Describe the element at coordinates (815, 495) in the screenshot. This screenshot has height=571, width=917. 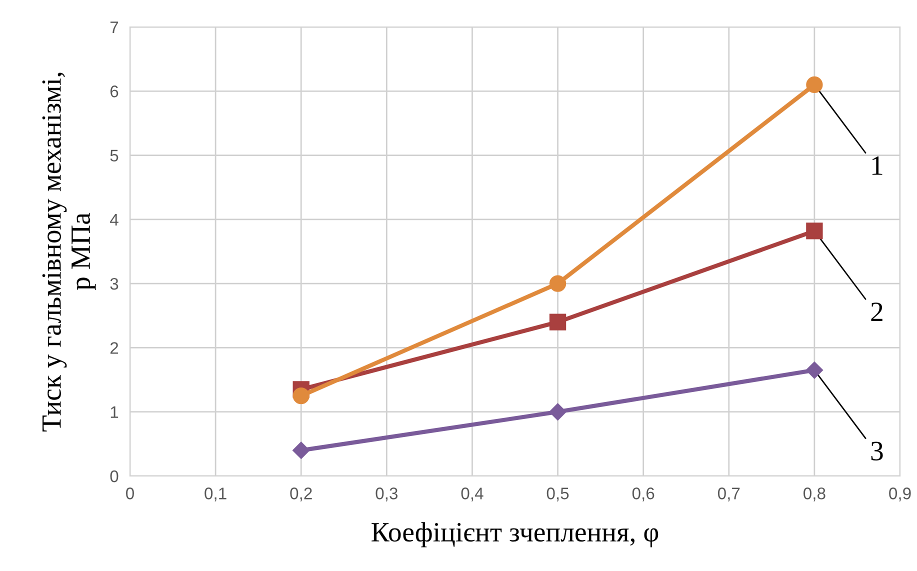
I see `x-tick-label: 0,8` at that location.